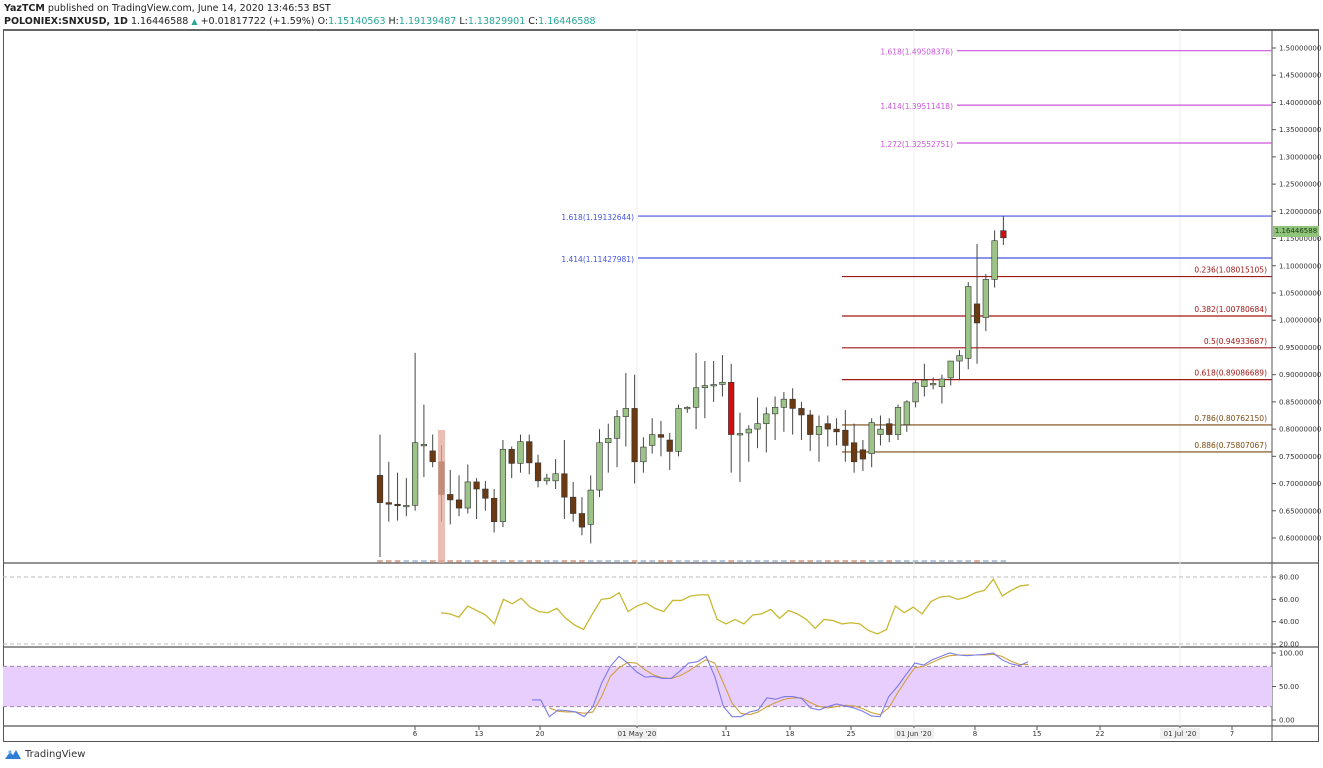  Describe the element at coordinates (1300, 321) in the screenshot. I see `price-axis-label: 1.00000000` at that location.